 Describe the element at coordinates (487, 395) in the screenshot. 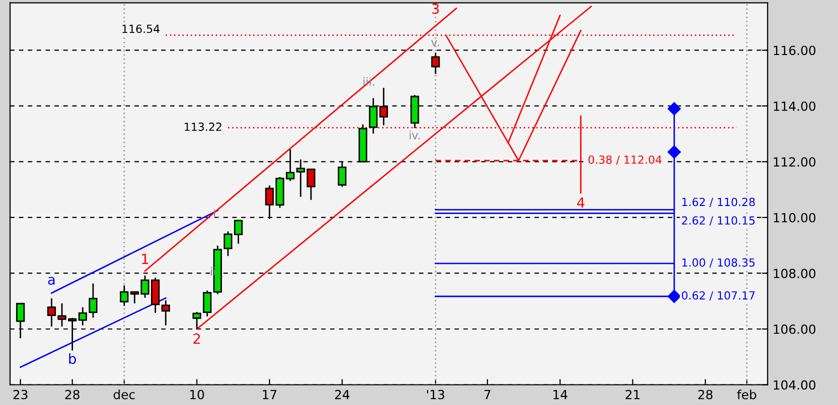

I see `x-tick-label: 7` at that location.